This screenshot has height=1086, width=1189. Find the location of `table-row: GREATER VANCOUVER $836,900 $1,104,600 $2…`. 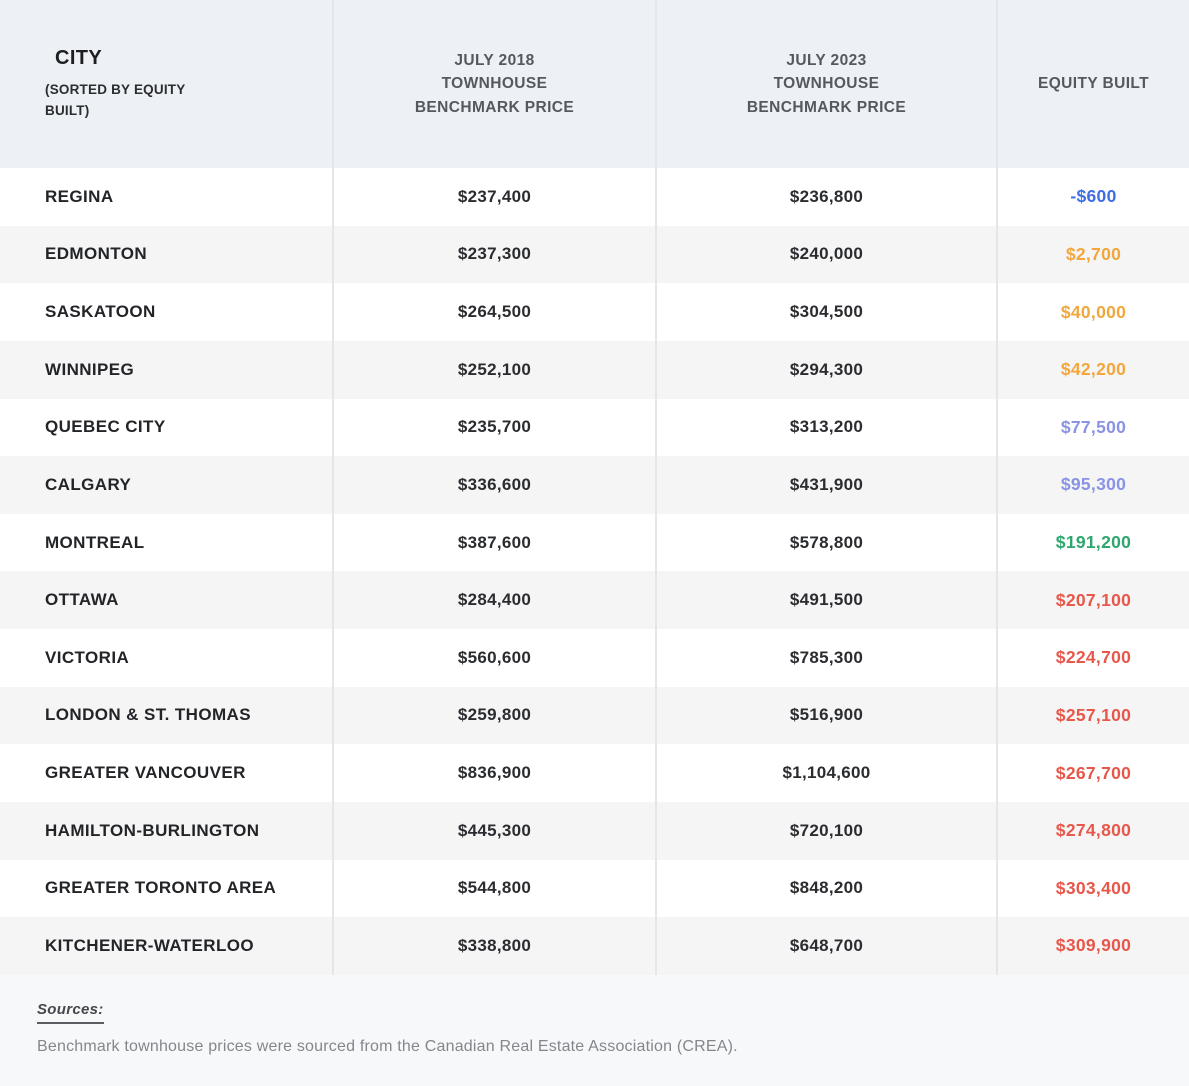

table-row: GREATER VANCOUVER $836,900 $1,104,600 $2… is located at coordinates (594, 773).